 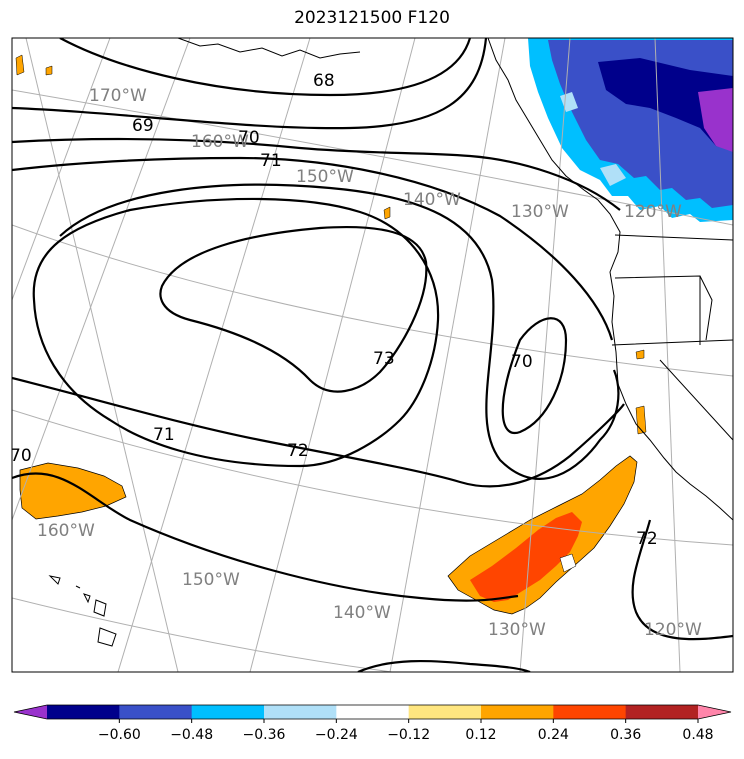 What do you see at coordinates (480, 735) in the screenshot?
I see `colorbar-tick-label: 0.12` at bounding box center [480, 735].